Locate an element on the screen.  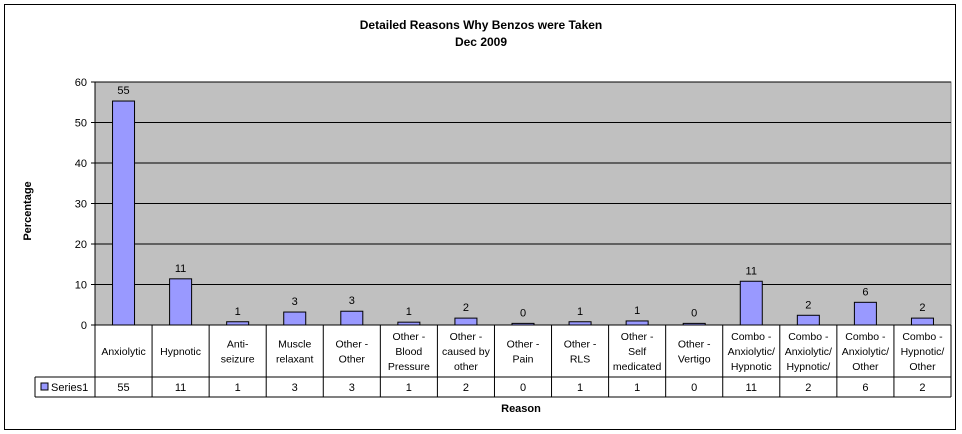
category-label: Anxiolytic is located at coordinates (123, 352).